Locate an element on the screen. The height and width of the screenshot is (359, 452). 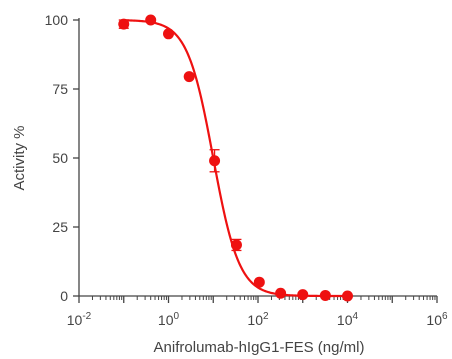
y-tick-label: 50 is located at coordinates (60, 158).